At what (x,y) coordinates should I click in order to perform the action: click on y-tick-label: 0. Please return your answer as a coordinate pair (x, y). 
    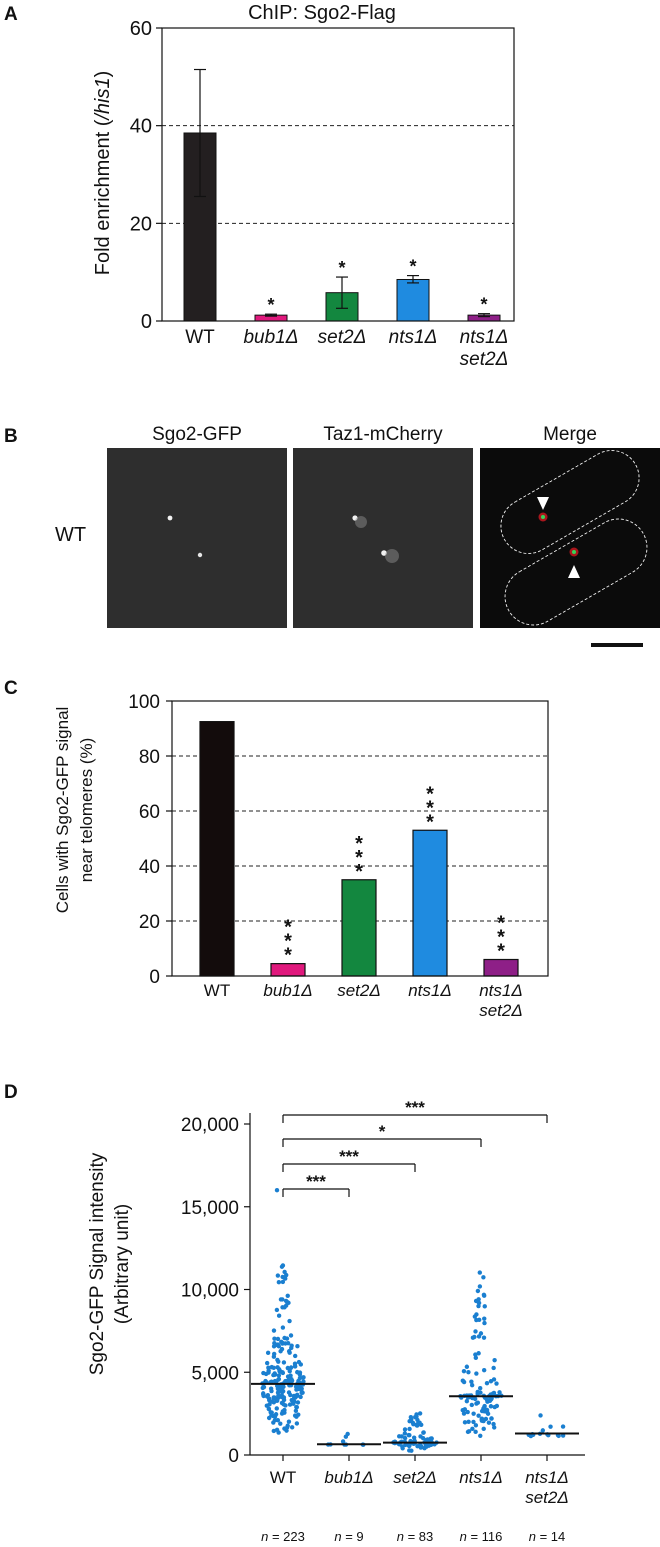
    Looking at the image, I should click on (233, 1456).